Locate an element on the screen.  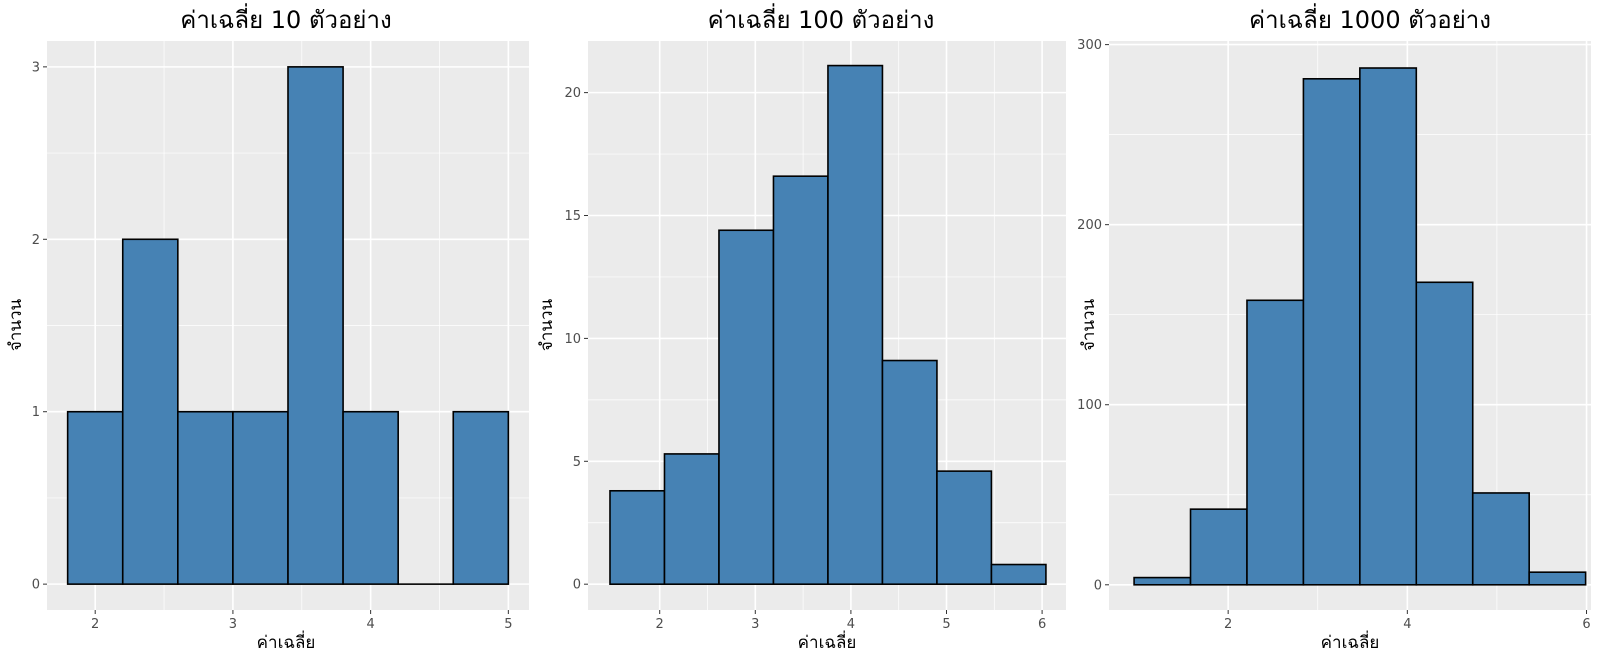
y-tick-label: 3 is located at coordinates (36, 67).